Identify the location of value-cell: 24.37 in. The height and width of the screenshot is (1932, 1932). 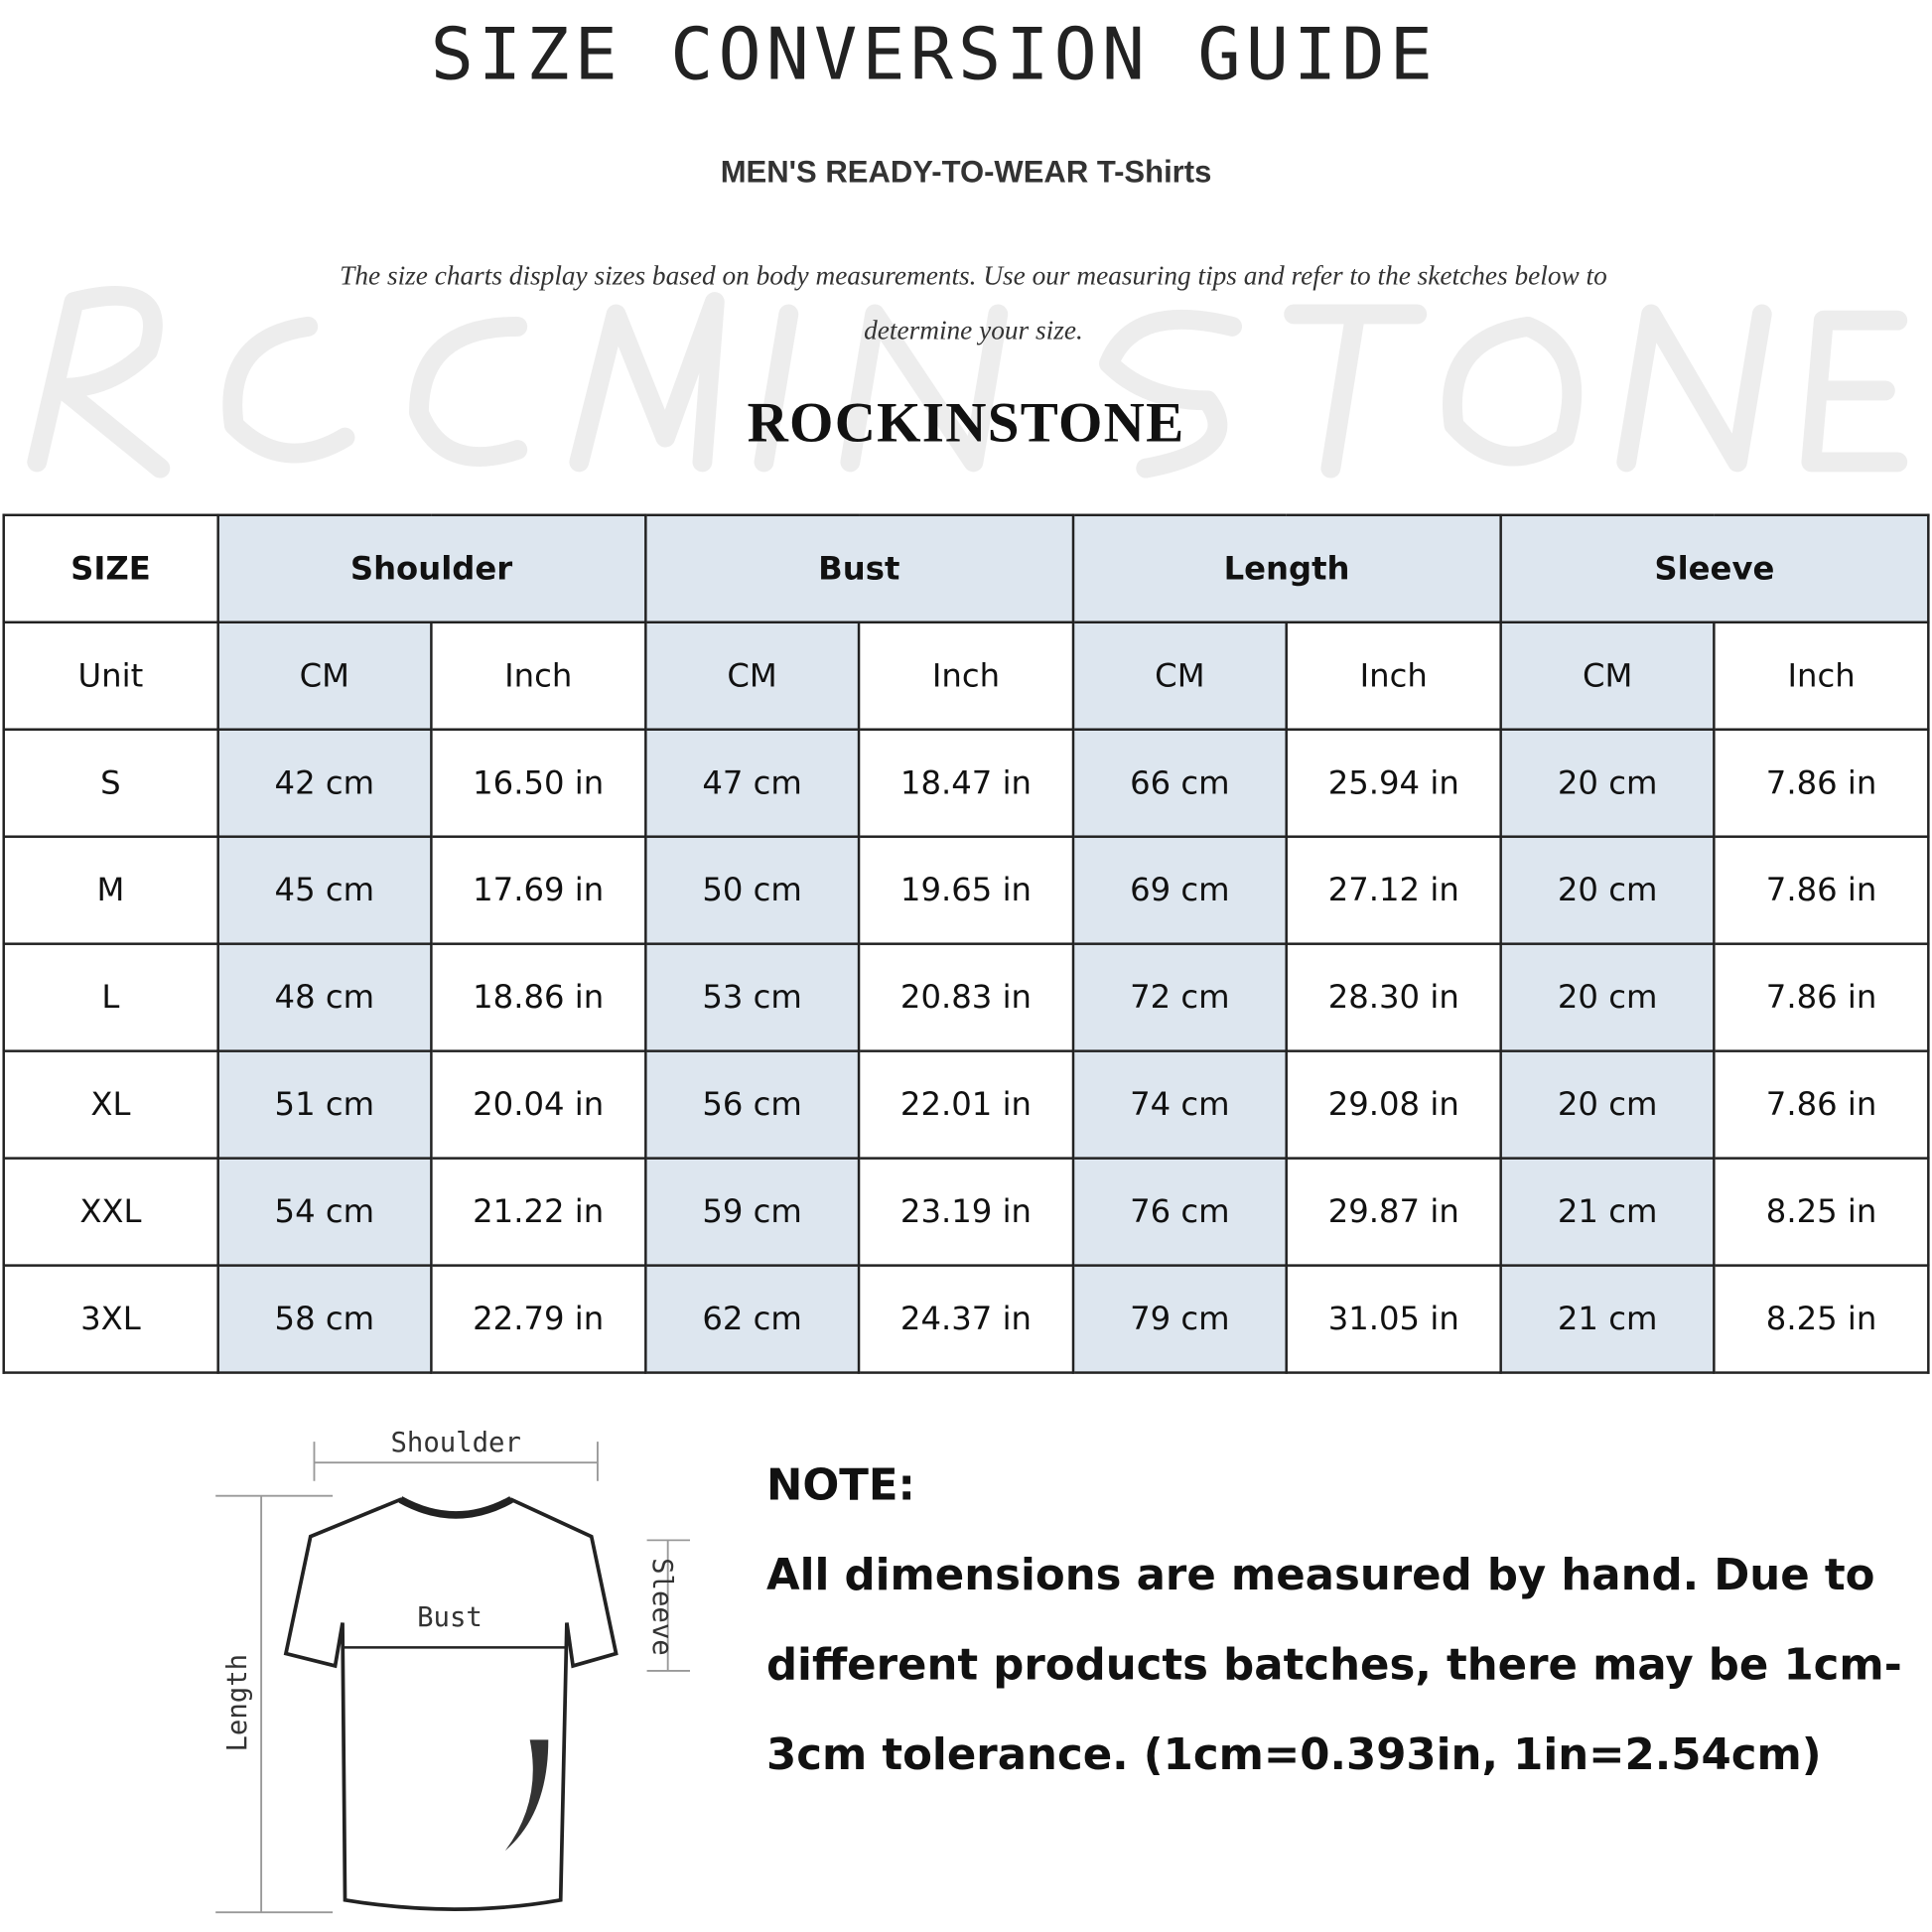
(966, 1319).